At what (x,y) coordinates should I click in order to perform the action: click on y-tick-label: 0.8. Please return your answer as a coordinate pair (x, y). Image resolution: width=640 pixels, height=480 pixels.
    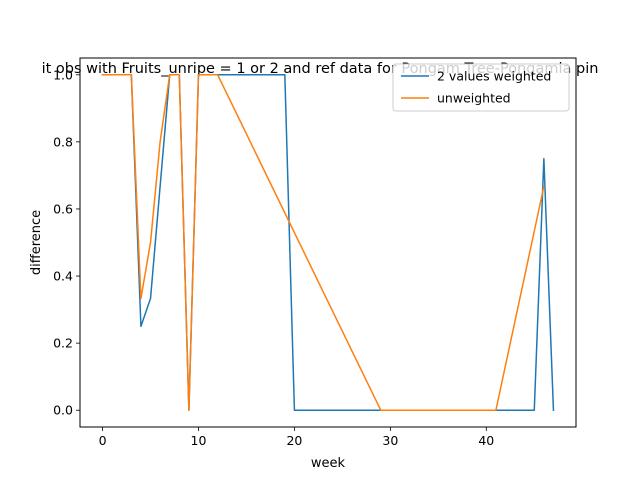
    Looking at the image, I should click on (63, 141).